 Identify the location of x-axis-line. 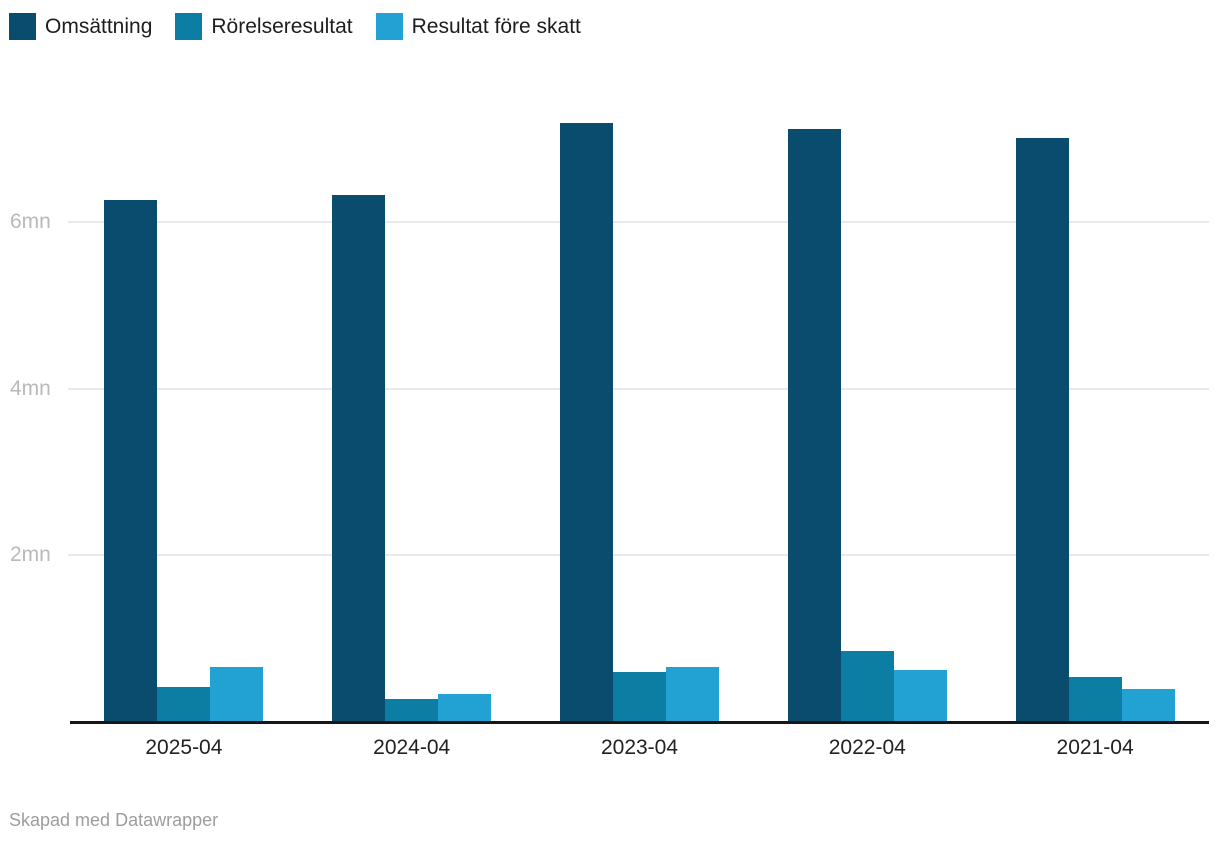
(639, 722).